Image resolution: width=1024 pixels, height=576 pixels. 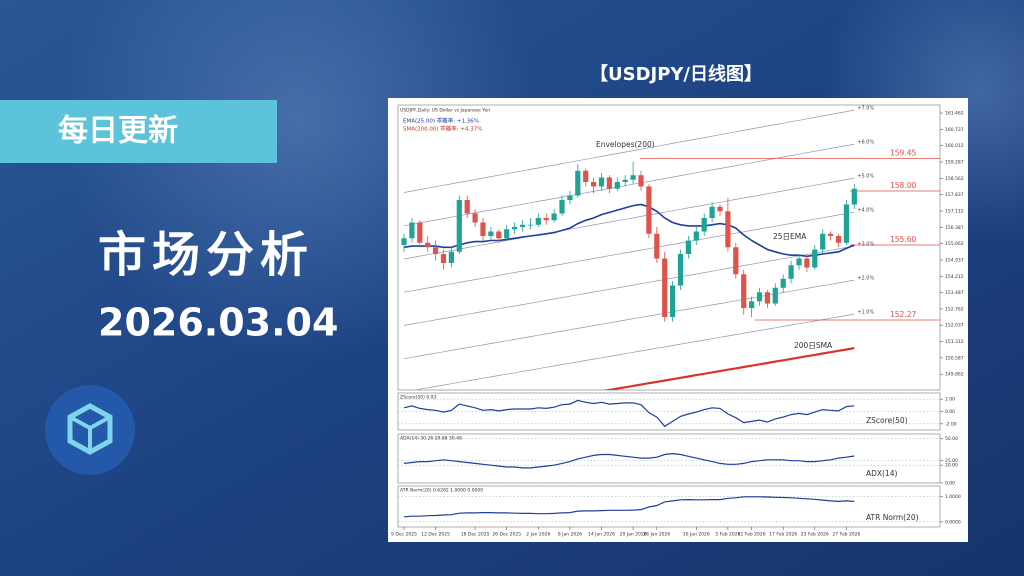 I want to click on y-tick-label: 153.487, so click(x=954, y=293).